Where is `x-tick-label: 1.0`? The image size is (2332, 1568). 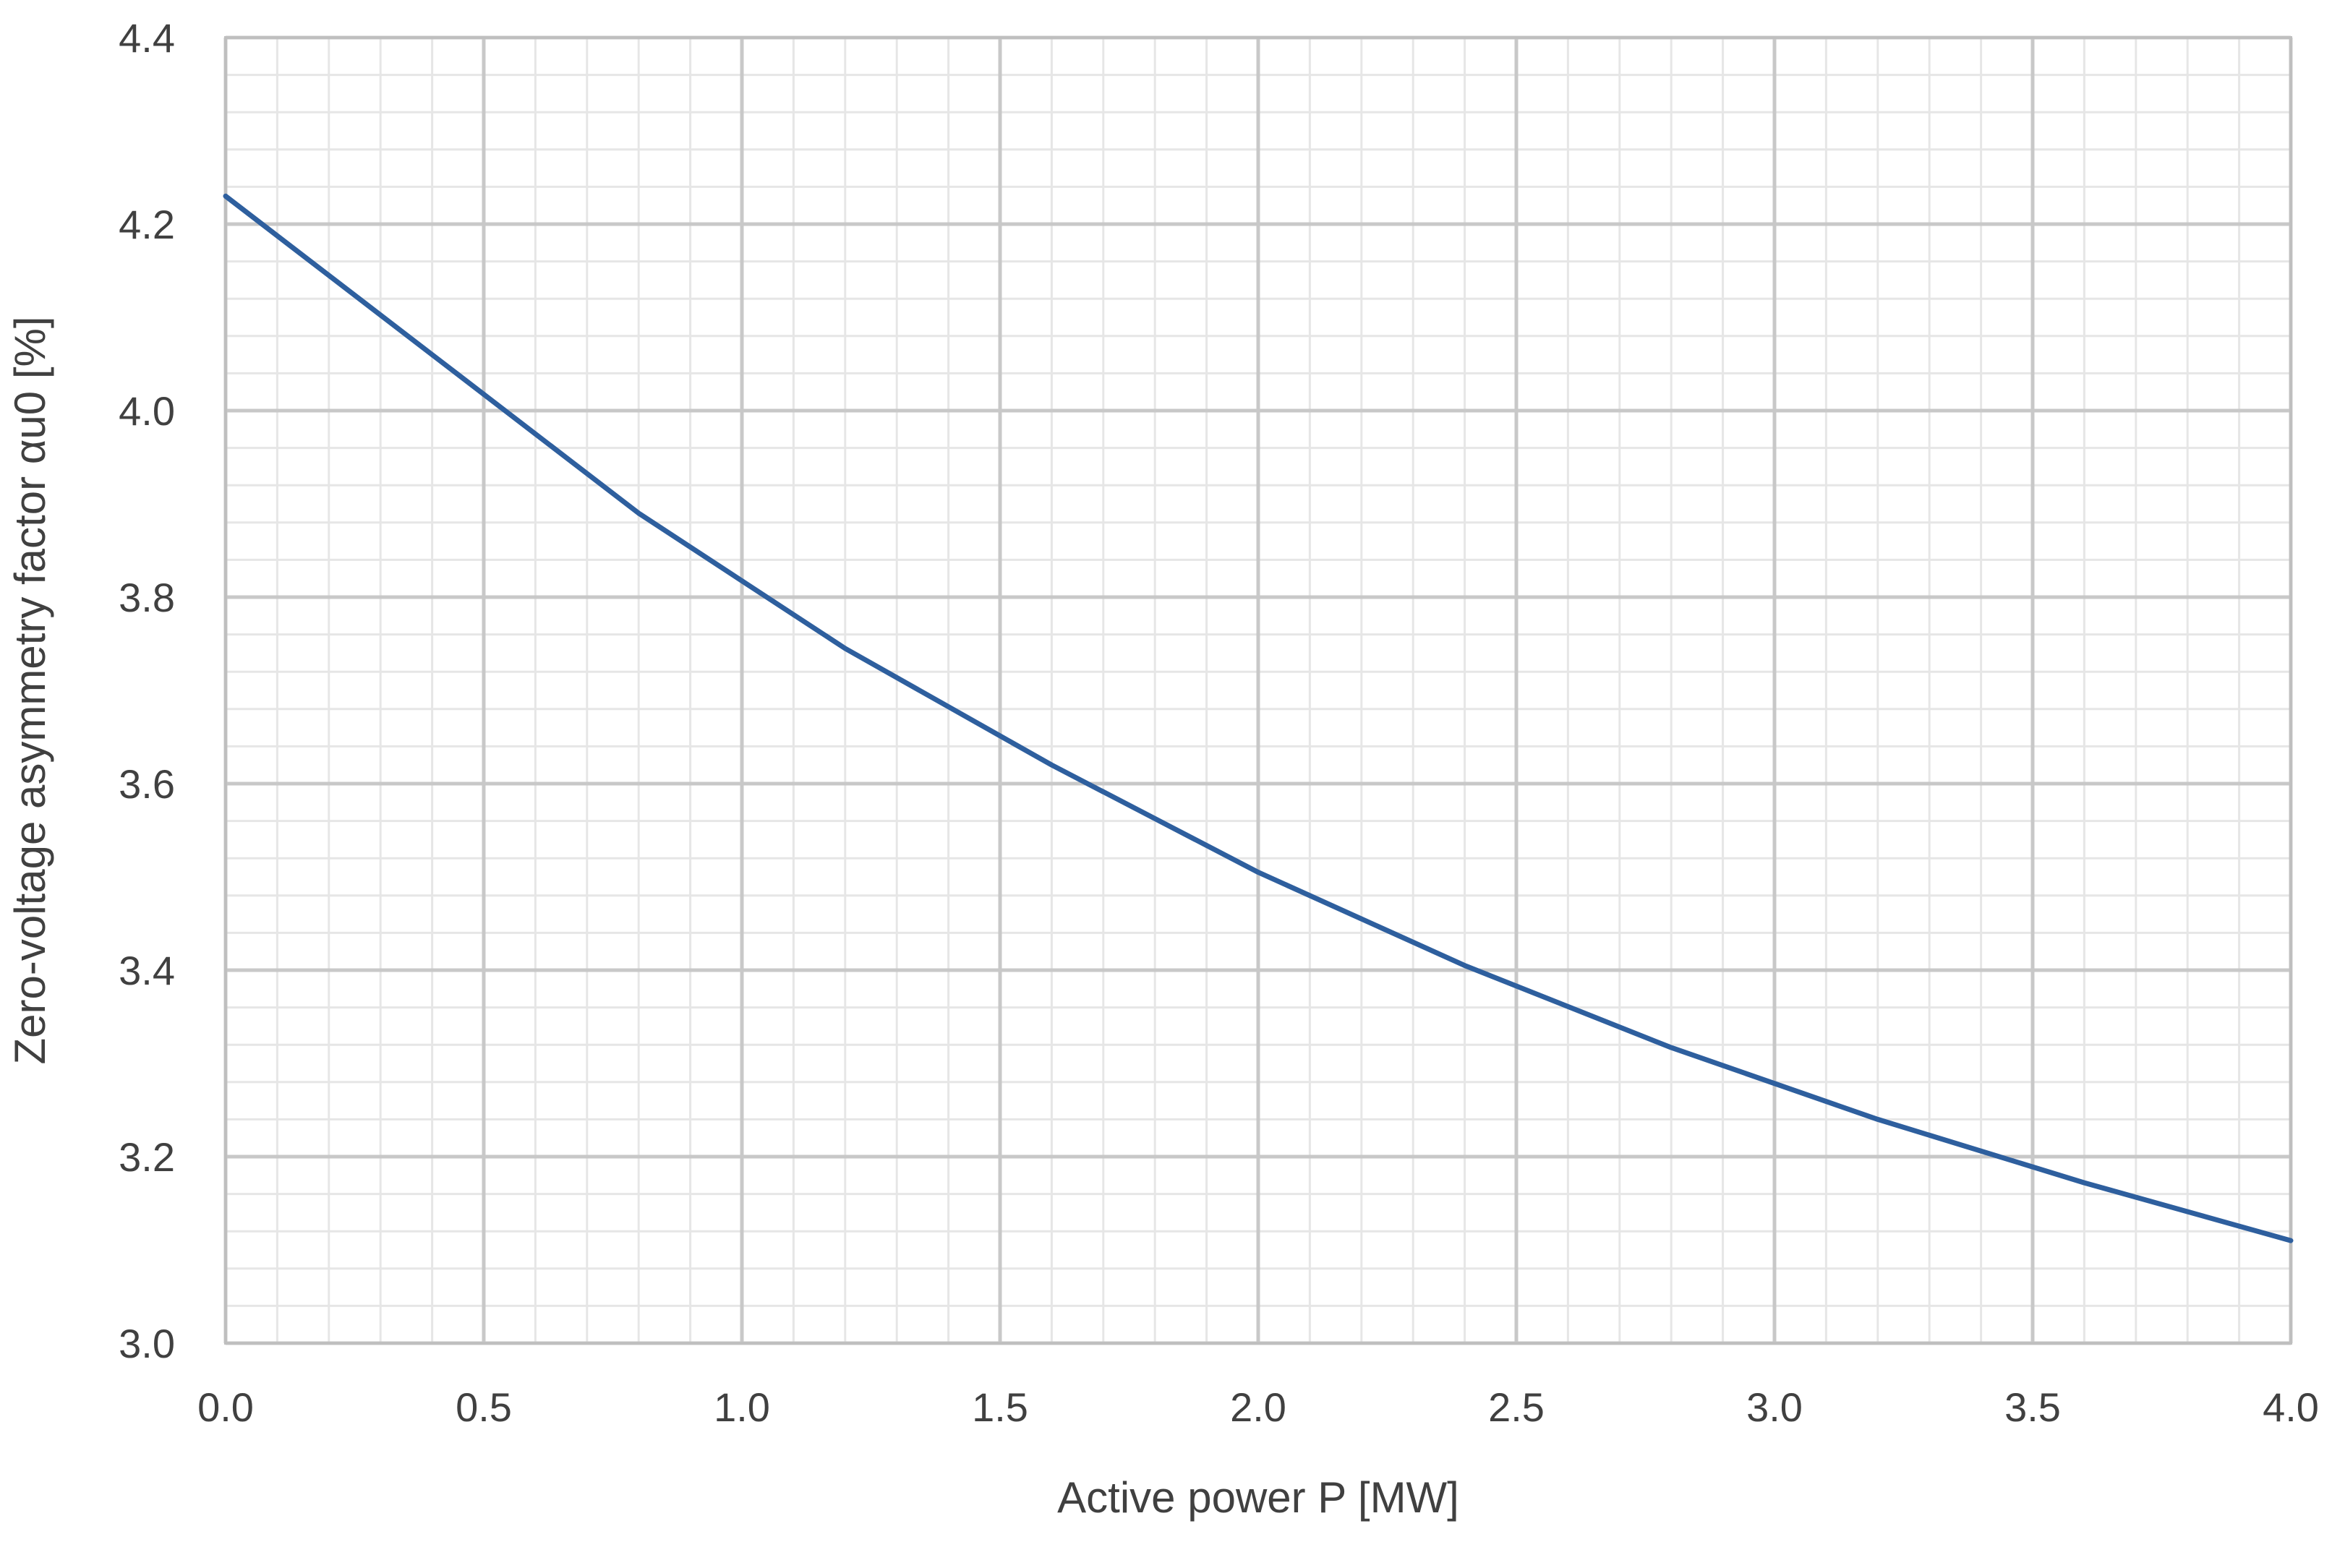 x-tick-label: 1.0 is located at coordinates (742, 1407).